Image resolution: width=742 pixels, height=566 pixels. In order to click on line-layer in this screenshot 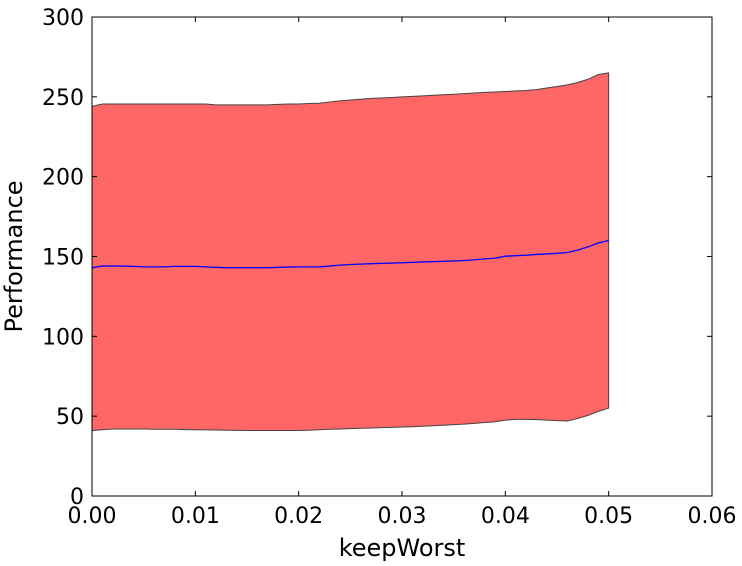, I will do `click(350, 254)`.